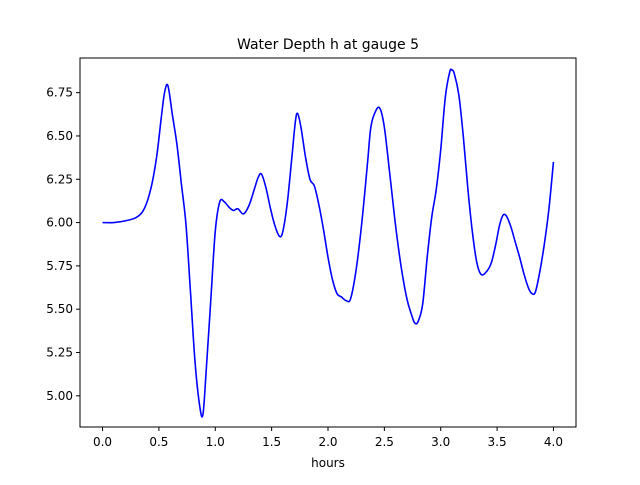 The image size is (640, 485). I want to click on x-axis-ticks: 0.0 0.5 1.0 1.5 2.0 2.5 3.0 3.5 4.0, so click(328, 438).